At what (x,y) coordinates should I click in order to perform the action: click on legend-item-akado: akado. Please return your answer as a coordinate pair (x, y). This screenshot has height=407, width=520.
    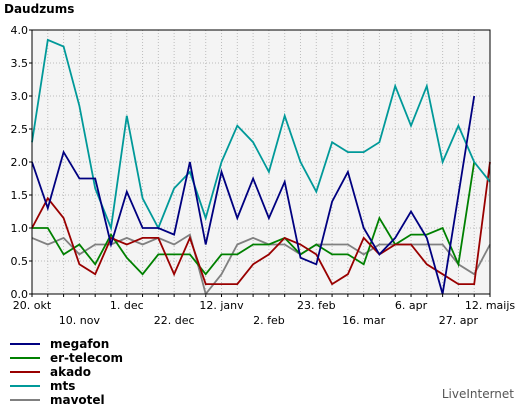
    Looking at the image, I should click on (66, 372).